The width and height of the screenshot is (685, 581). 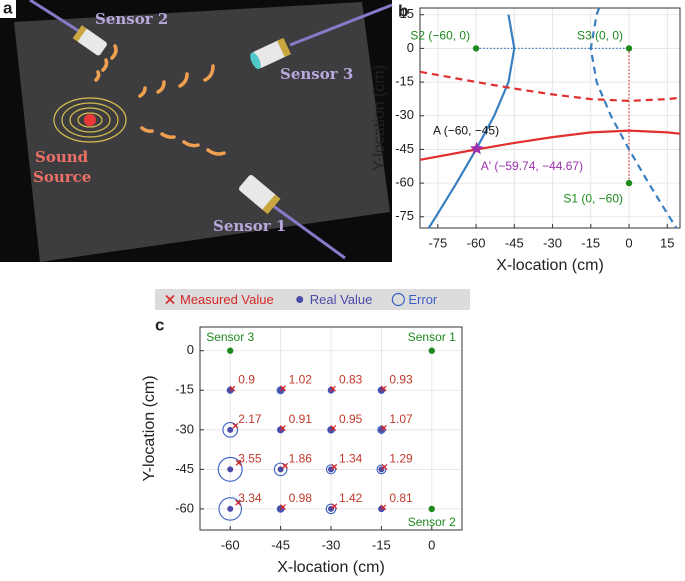 What do you see at coordinates (351, 379) in the screenshot?
I see `error-label: 0.83` at bounding box center [351, 379].